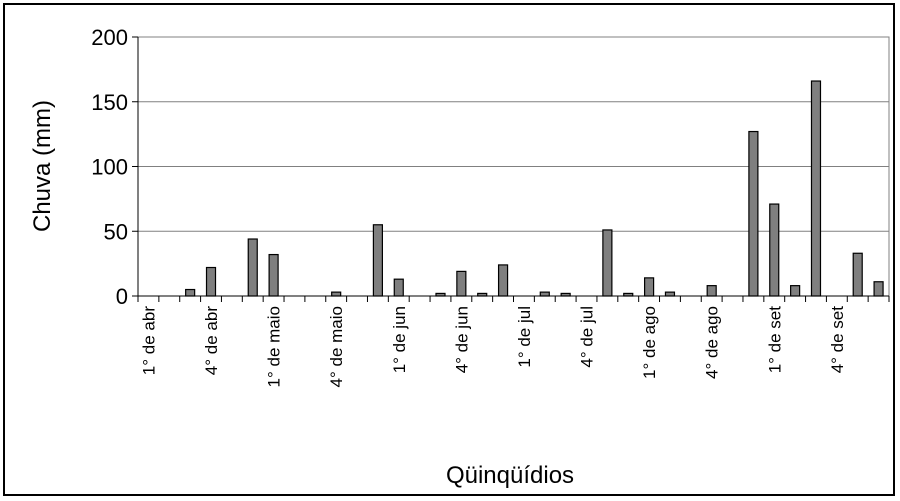  Describe the element at coordinates (837, 340) in the screenshot. I see `x-tick-label: 4° de set` at that location.